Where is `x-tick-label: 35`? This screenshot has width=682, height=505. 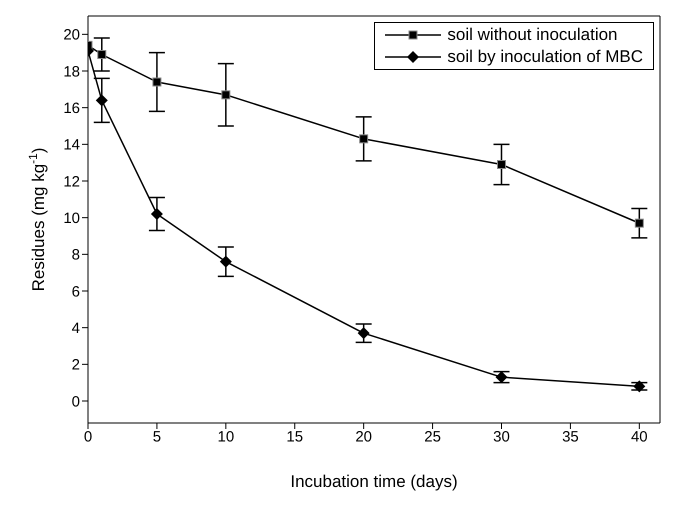
x-tick-label: 35 is located at coordinates (570, 437).